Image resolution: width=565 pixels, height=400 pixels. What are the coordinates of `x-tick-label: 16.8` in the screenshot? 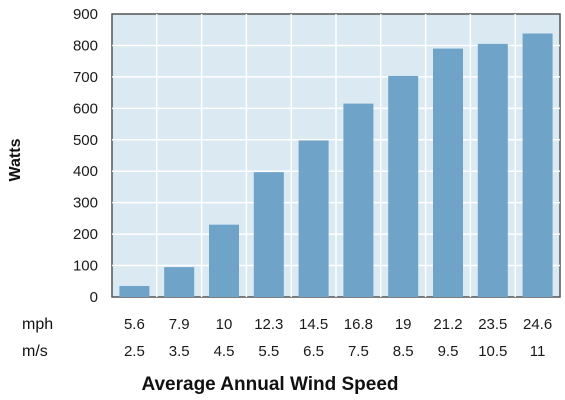 It's located at (358, 324).